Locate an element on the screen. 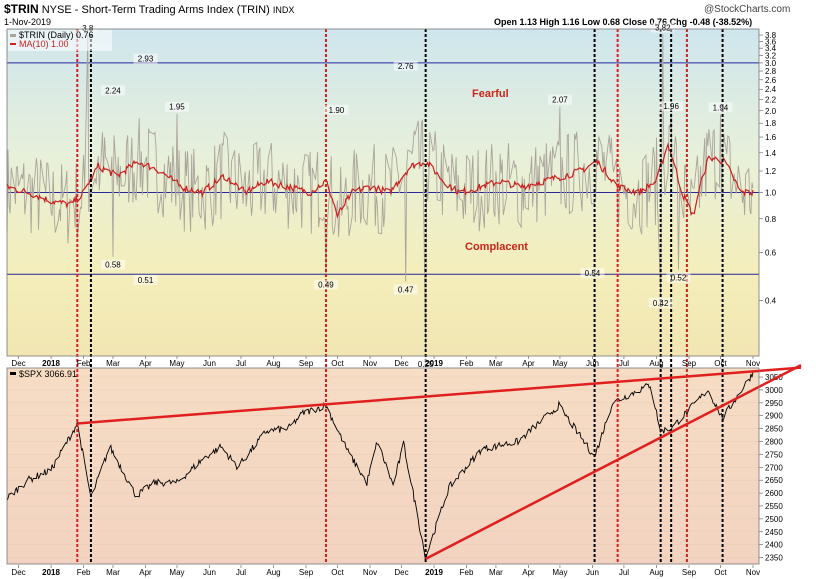 The image size is (816, 579). trin-y-tick-label: 1.2 is located at coordinates (771, 171).